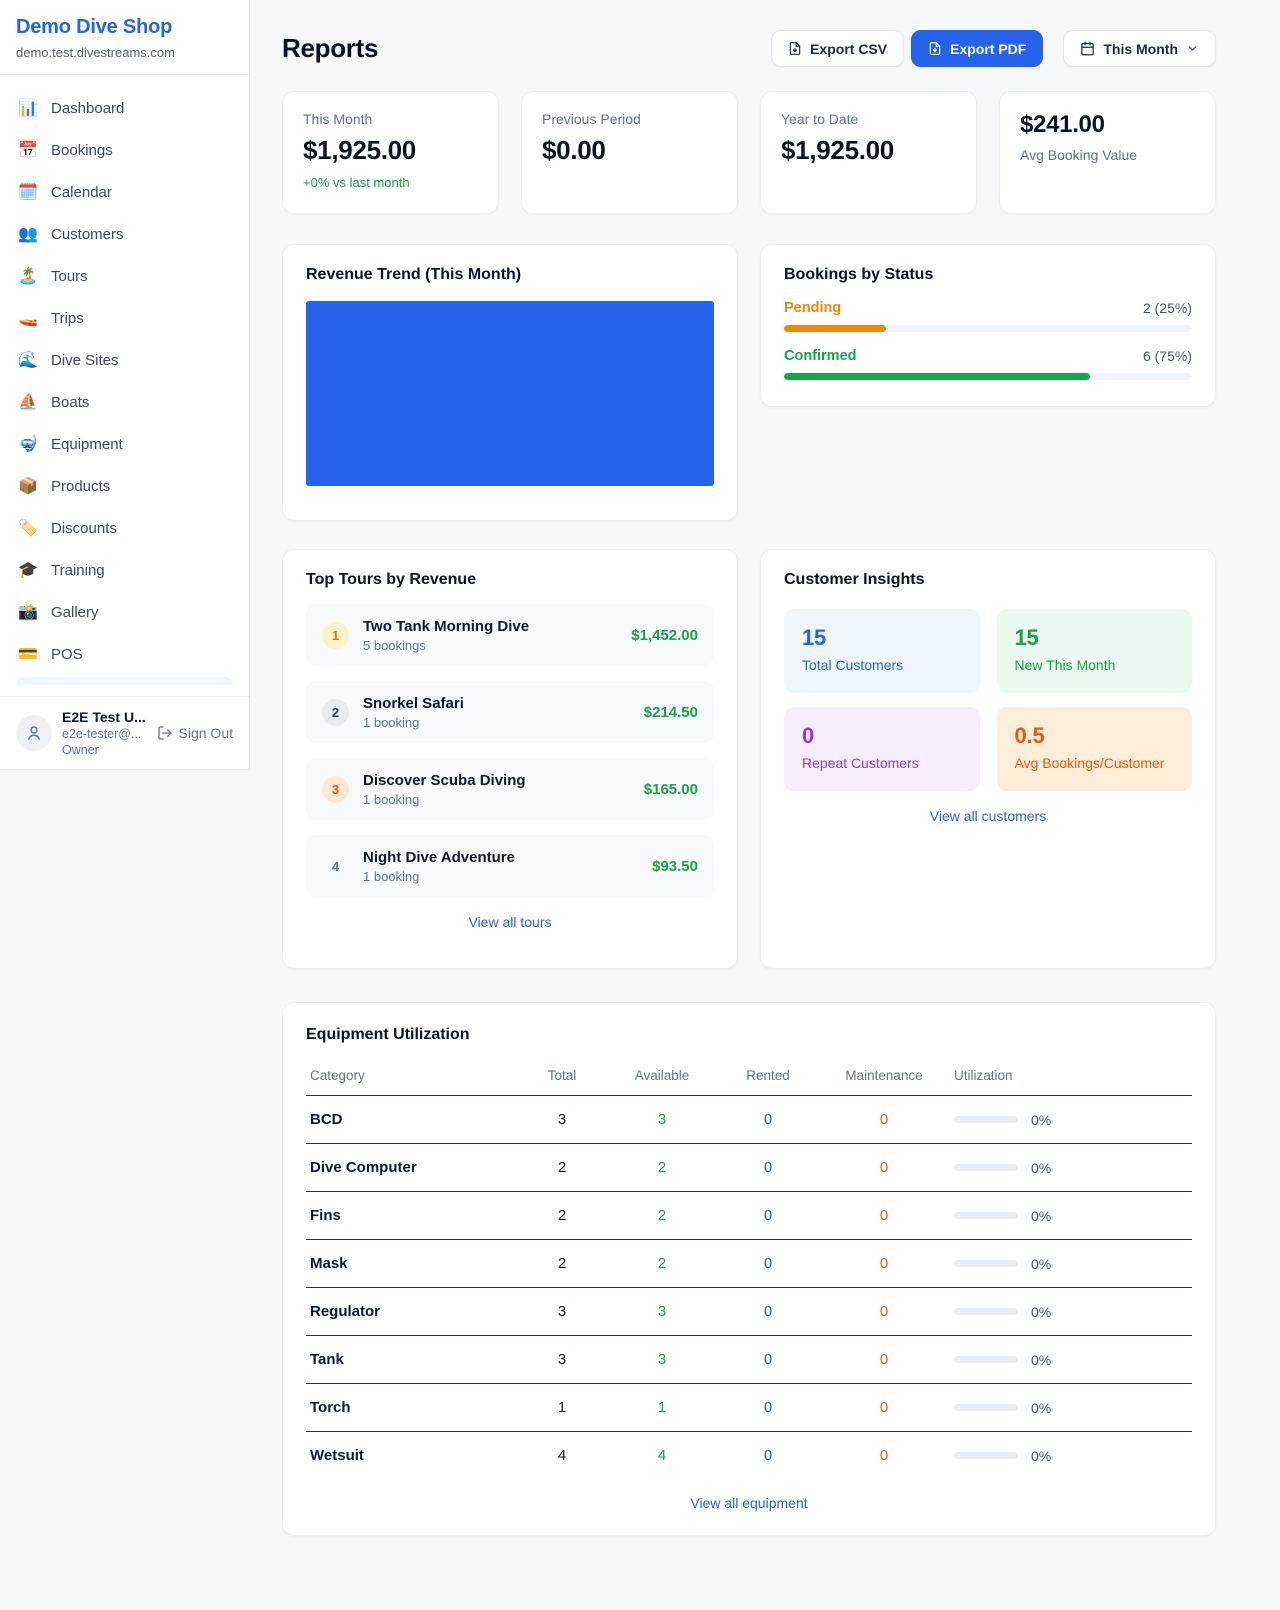 Image resolution: width=1280 pixels, height=1610 pixels. What do you see at coordinates (859, 274) in the screenshot?
I see `bookings-by-status-title: Bookings by Status` at bounding box center [859, 274].